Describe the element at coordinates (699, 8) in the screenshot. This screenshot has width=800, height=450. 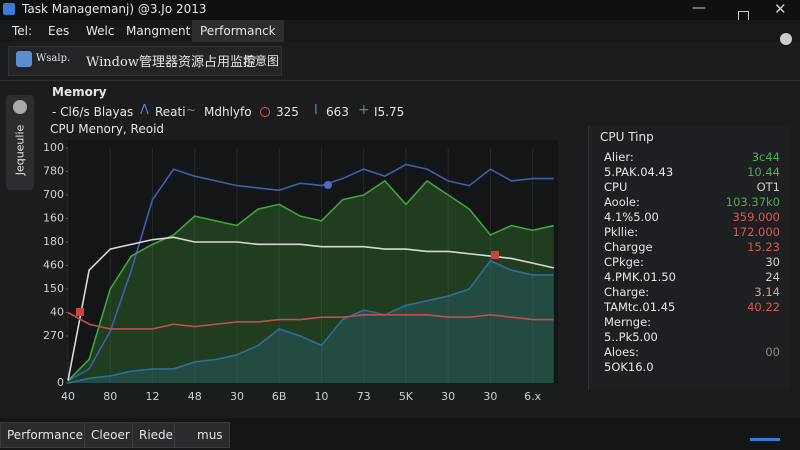
I see `minimize: —` at that location.